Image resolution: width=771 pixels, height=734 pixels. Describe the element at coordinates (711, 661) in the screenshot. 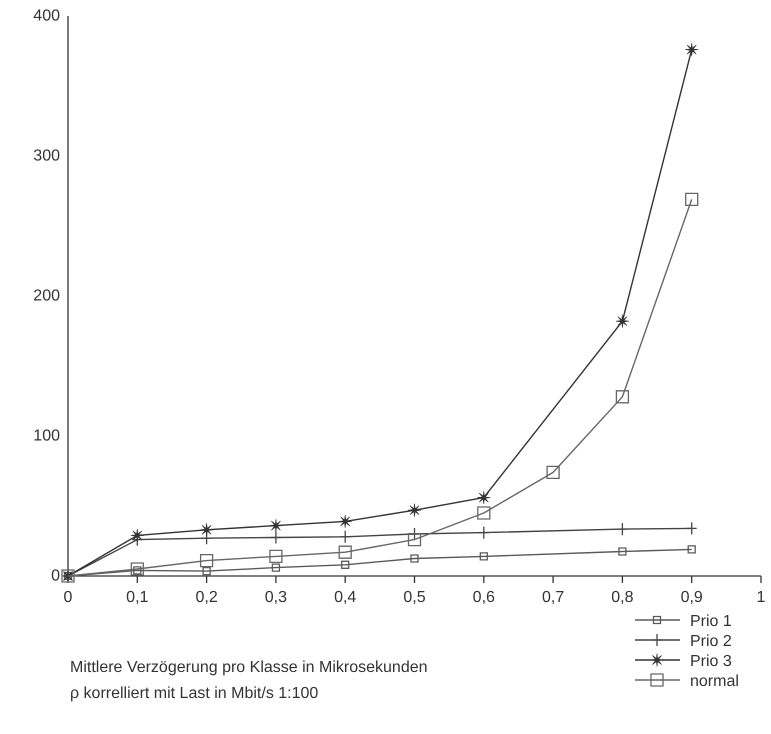

I see `legend-label: Prio 3` at that location.